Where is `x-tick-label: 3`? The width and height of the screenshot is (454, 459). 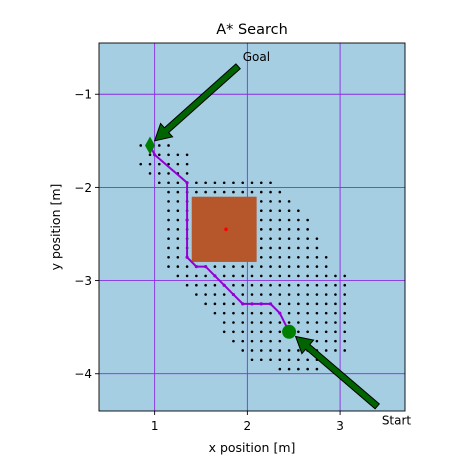 x-tick-label: 3 is located at coordinates (340, 426).